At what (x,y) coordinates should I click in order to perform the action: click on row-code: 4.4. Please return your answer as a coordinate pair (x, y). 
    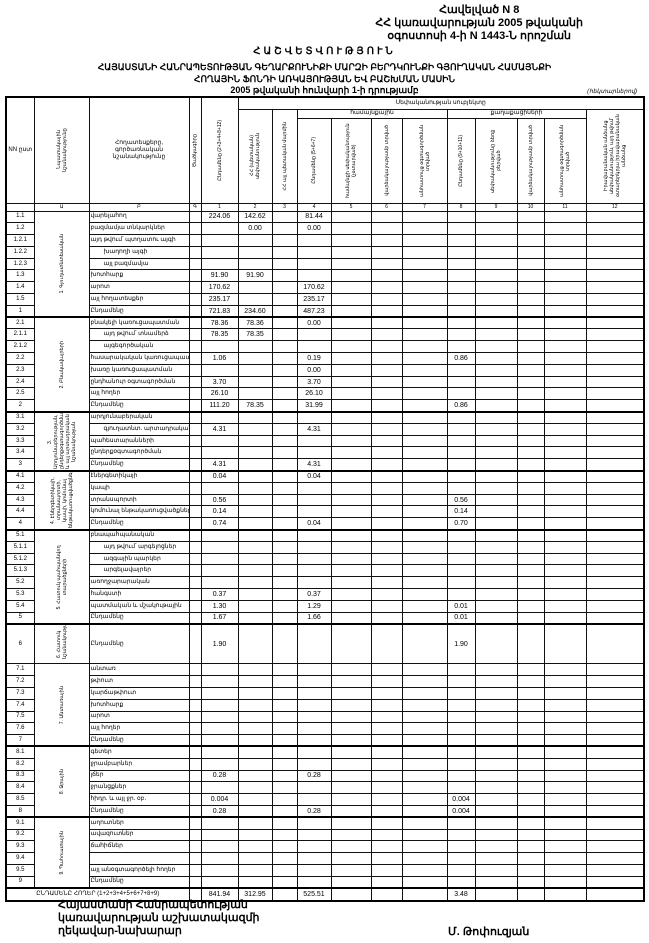
    Looking at the image, I should click on (20, 512).